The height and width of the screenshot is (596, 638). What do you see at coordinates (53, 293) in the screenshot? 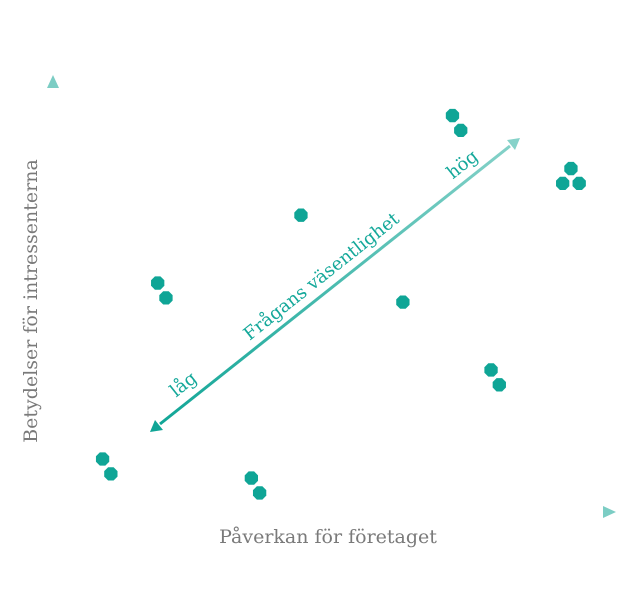
I see `y-axis` at bounding box center [53, 293].